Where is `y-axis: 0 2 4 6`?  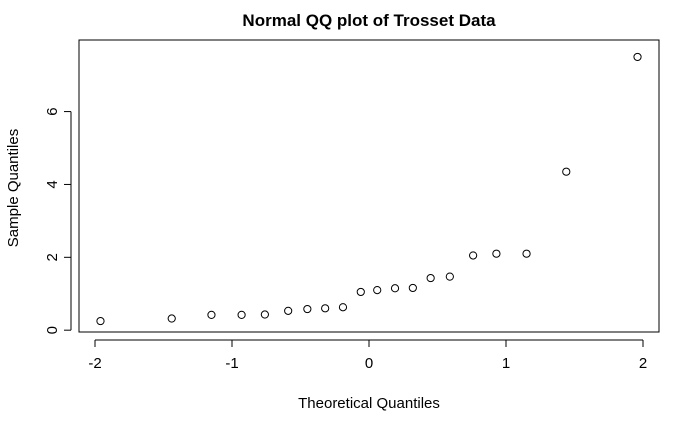
y-axis: 0 2 4 6 is located at coordinates (58, 220).